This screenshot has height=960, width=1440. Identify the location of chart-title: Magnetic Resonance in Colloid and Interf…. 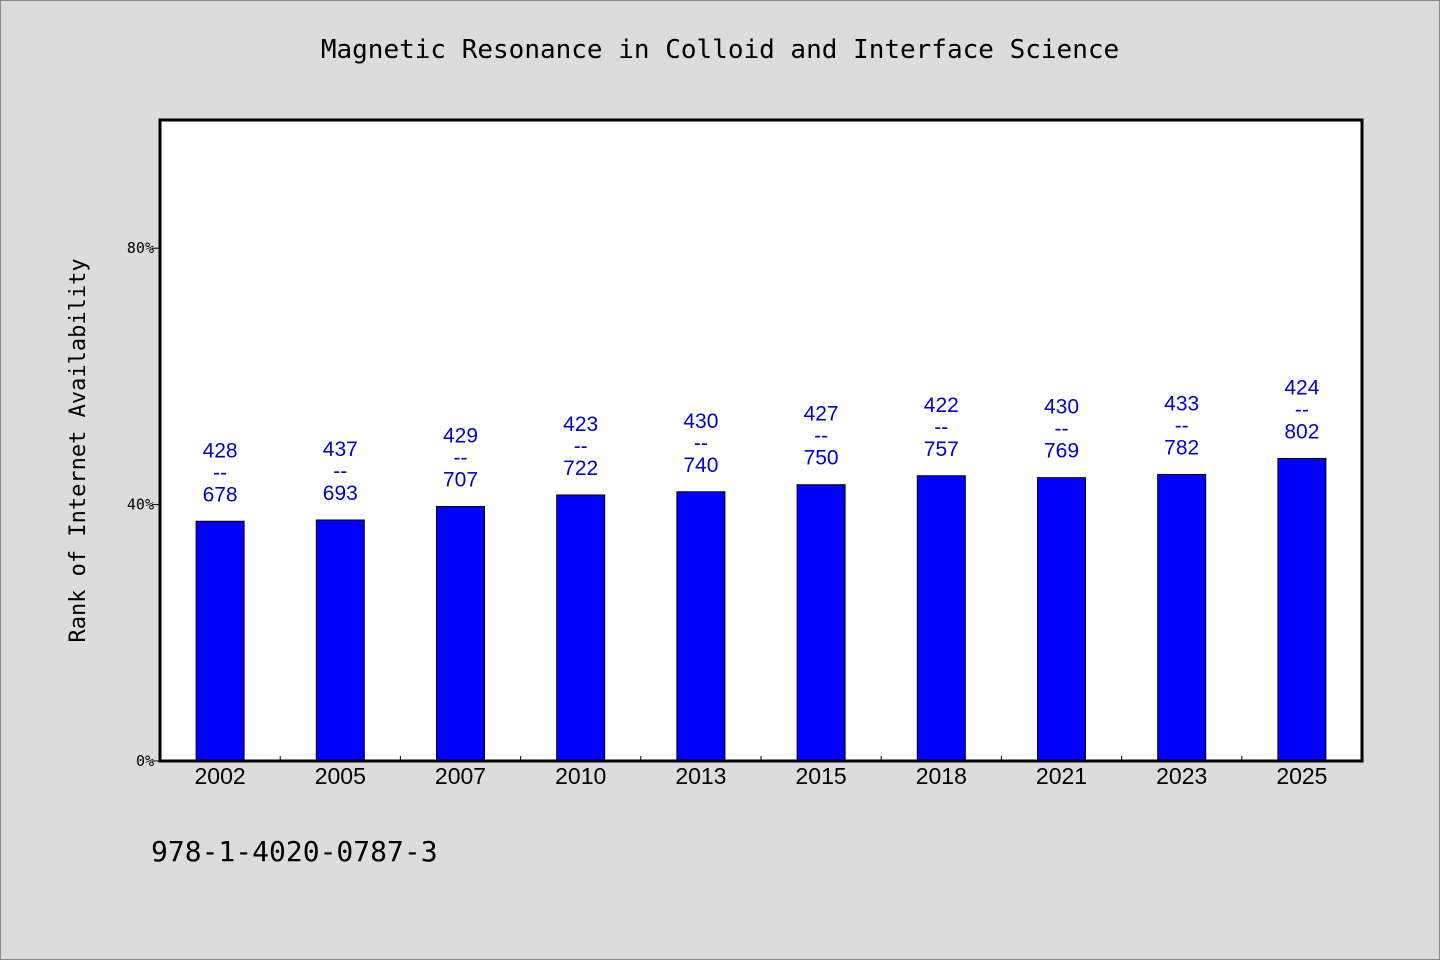
(720, 50).